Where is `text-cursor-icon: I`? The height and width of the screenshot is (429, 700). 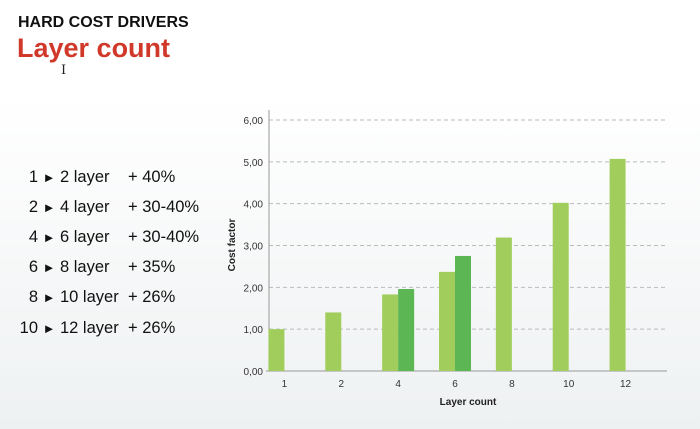 text-cursor-icon: I is located at coordinates (64, 70).